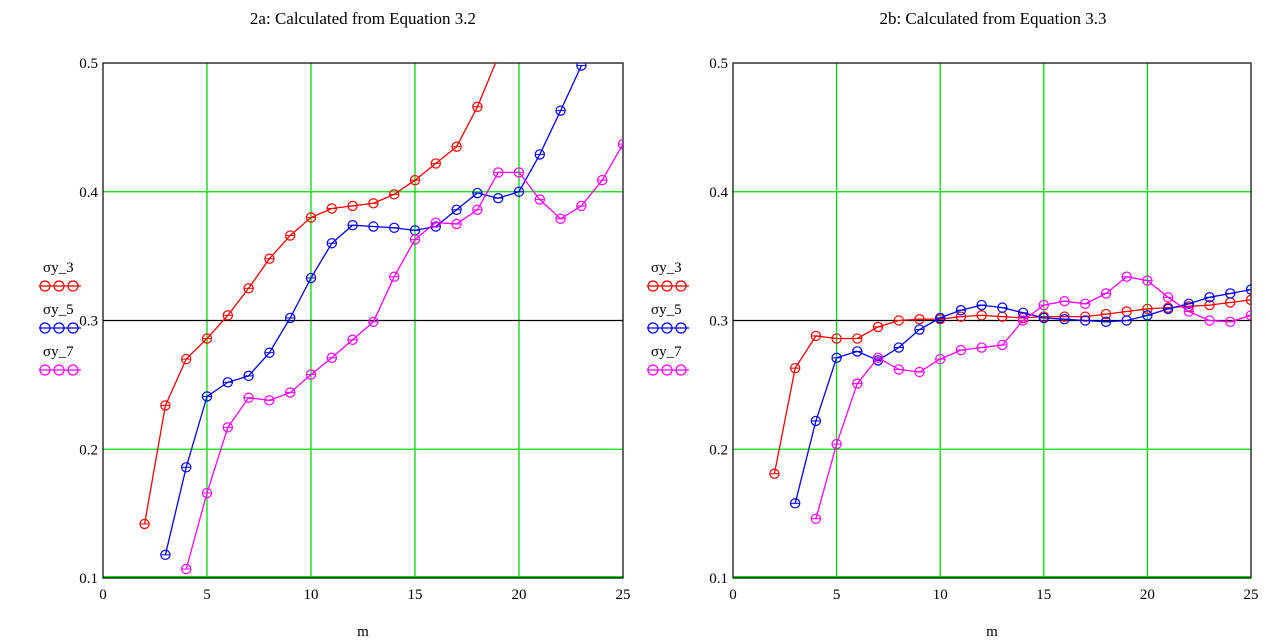 This screenshot has width=1270, height=640. I want to click on data-point, so click(498, 56).